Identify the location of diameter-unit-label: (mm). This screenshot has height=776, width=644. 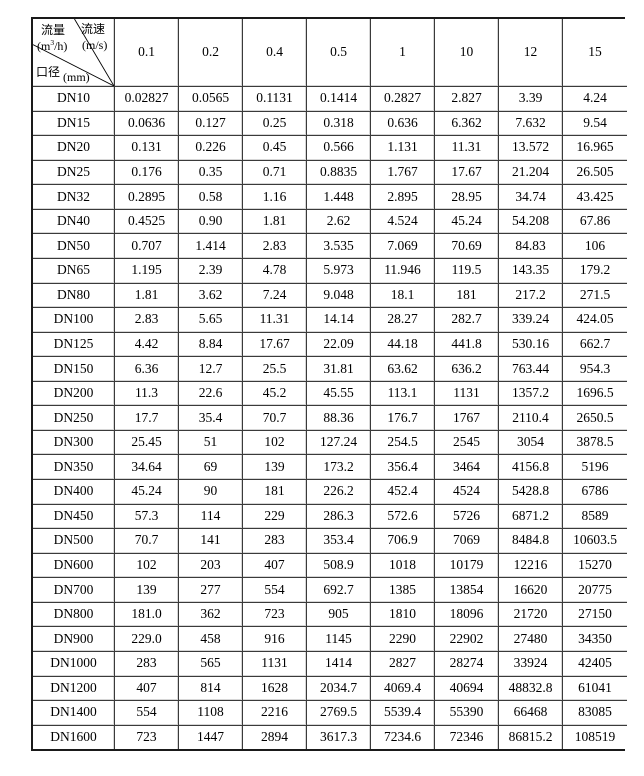
(76, 77).